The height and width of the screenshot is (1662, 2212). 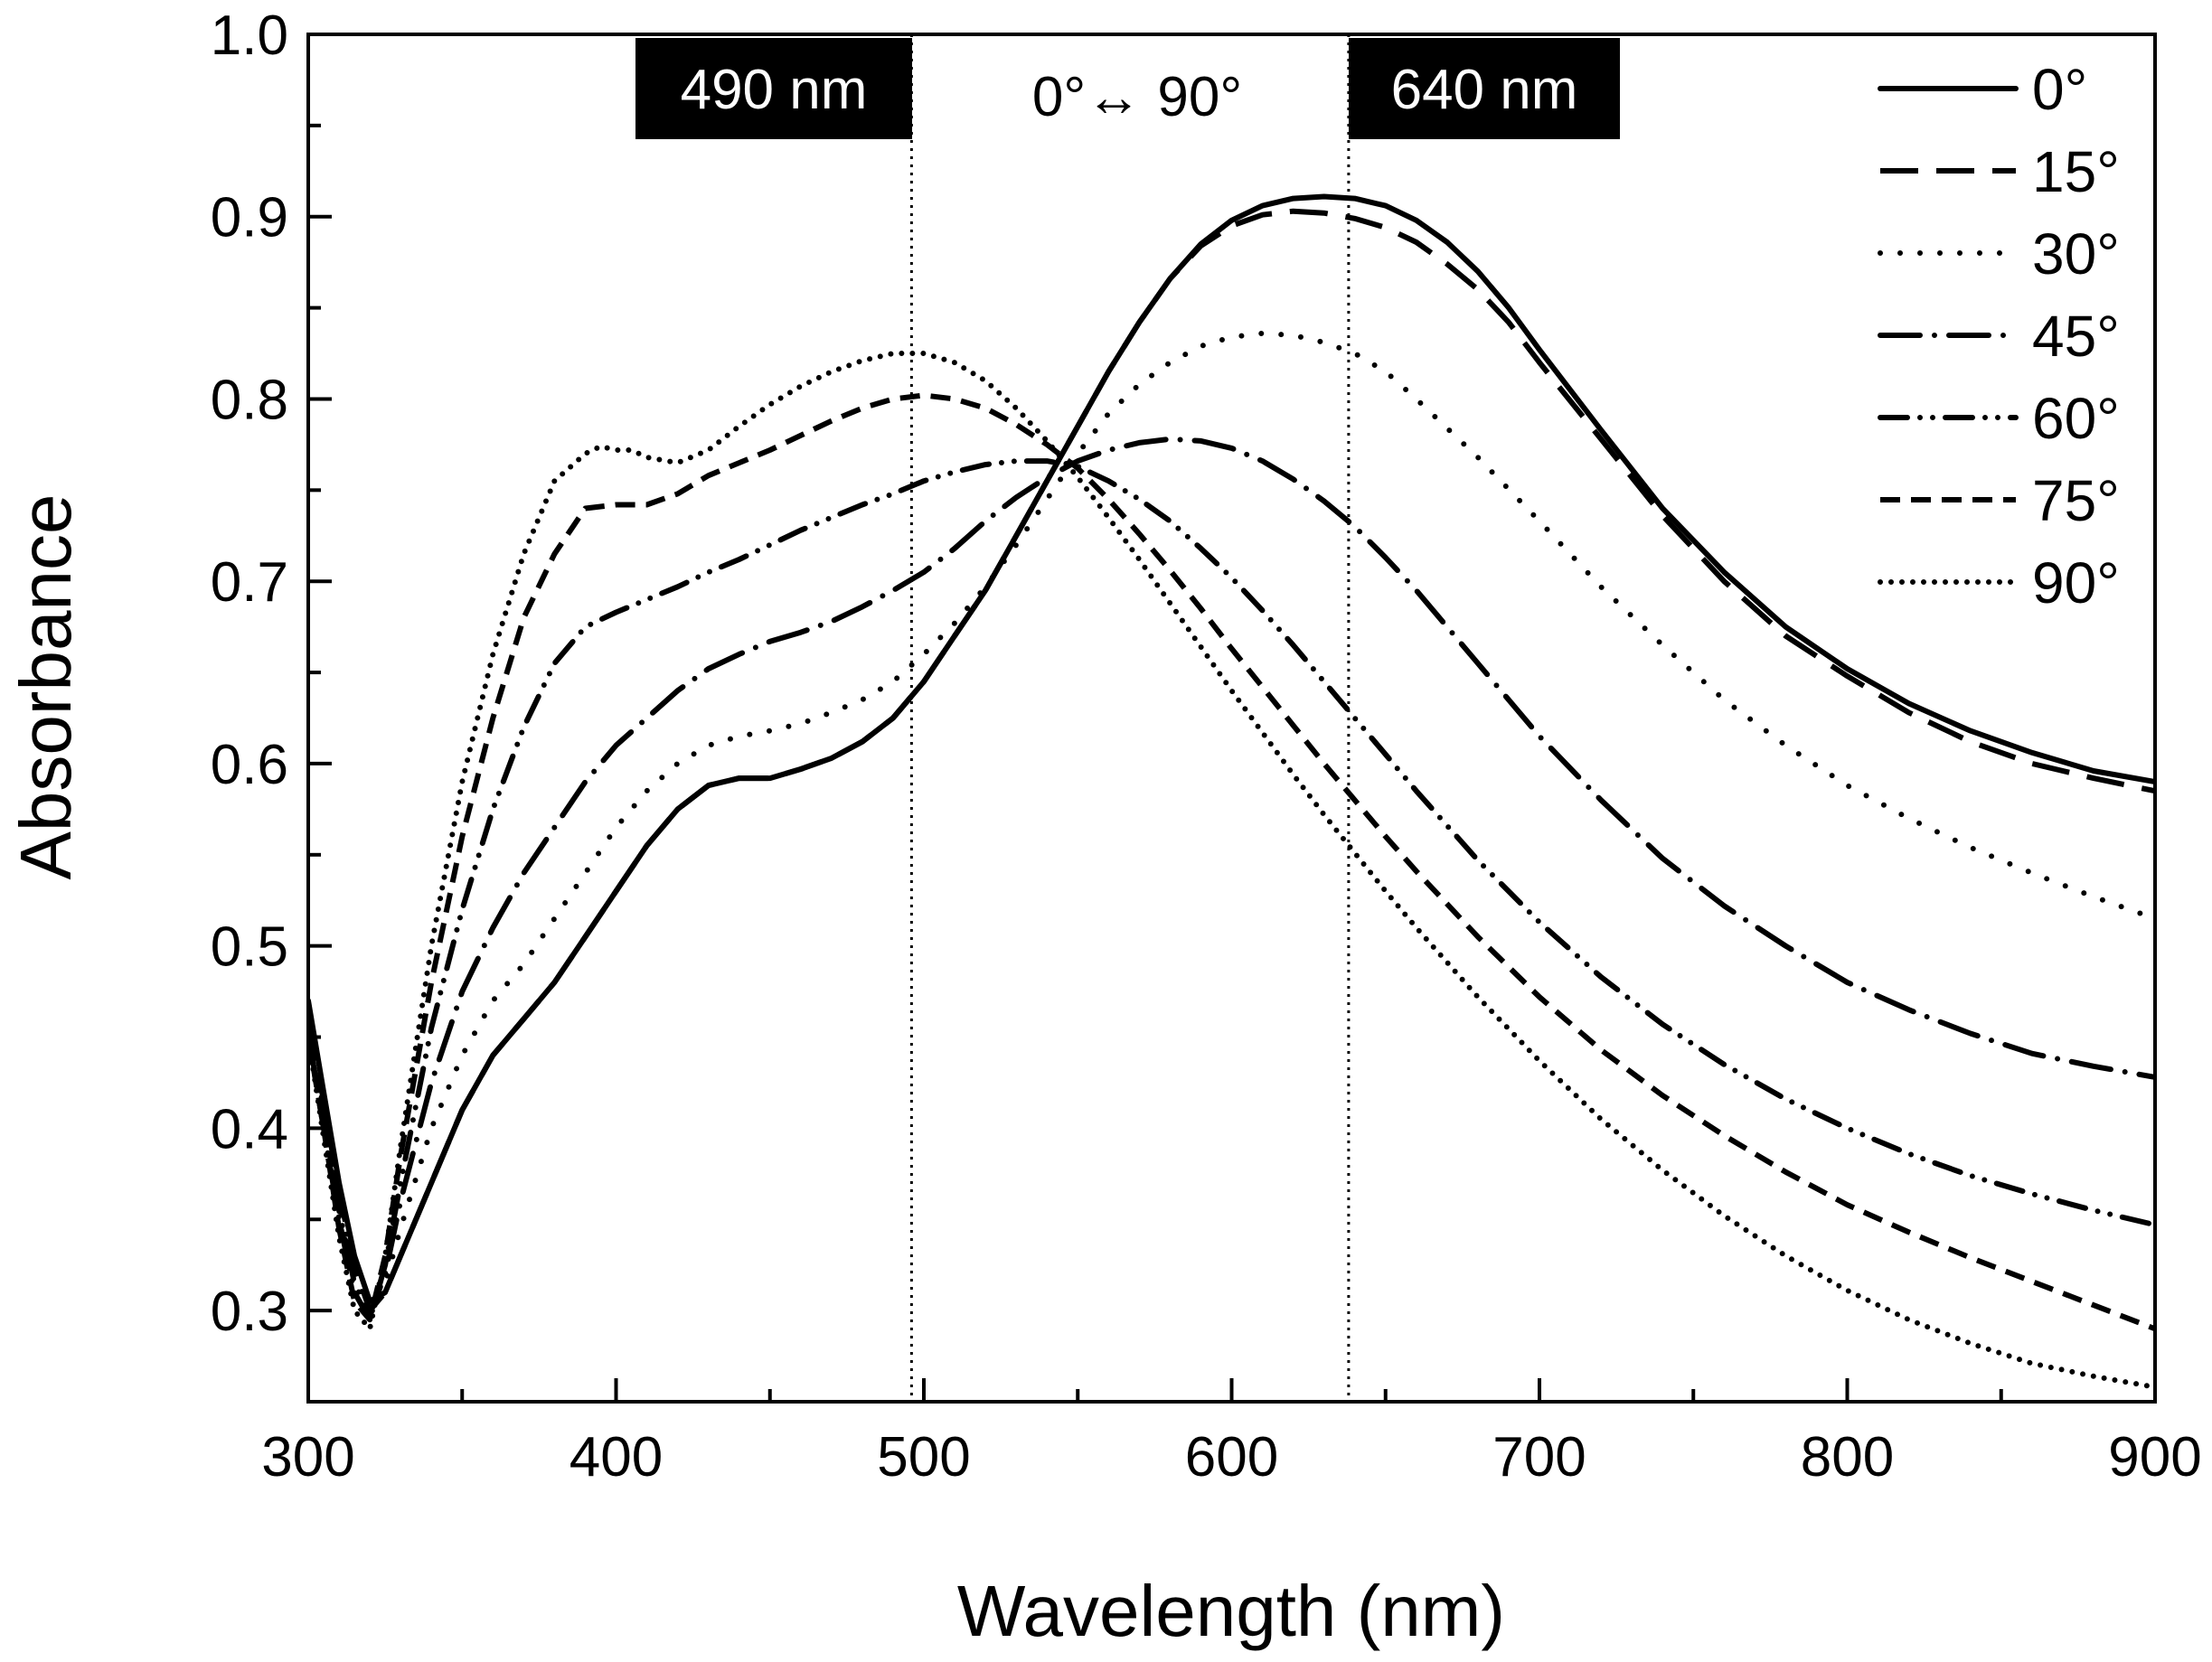 What do you see at coordinates (2076, 336) in the screenshot?
I see `legend-label: 45°` at bounding box center [2076, 336].